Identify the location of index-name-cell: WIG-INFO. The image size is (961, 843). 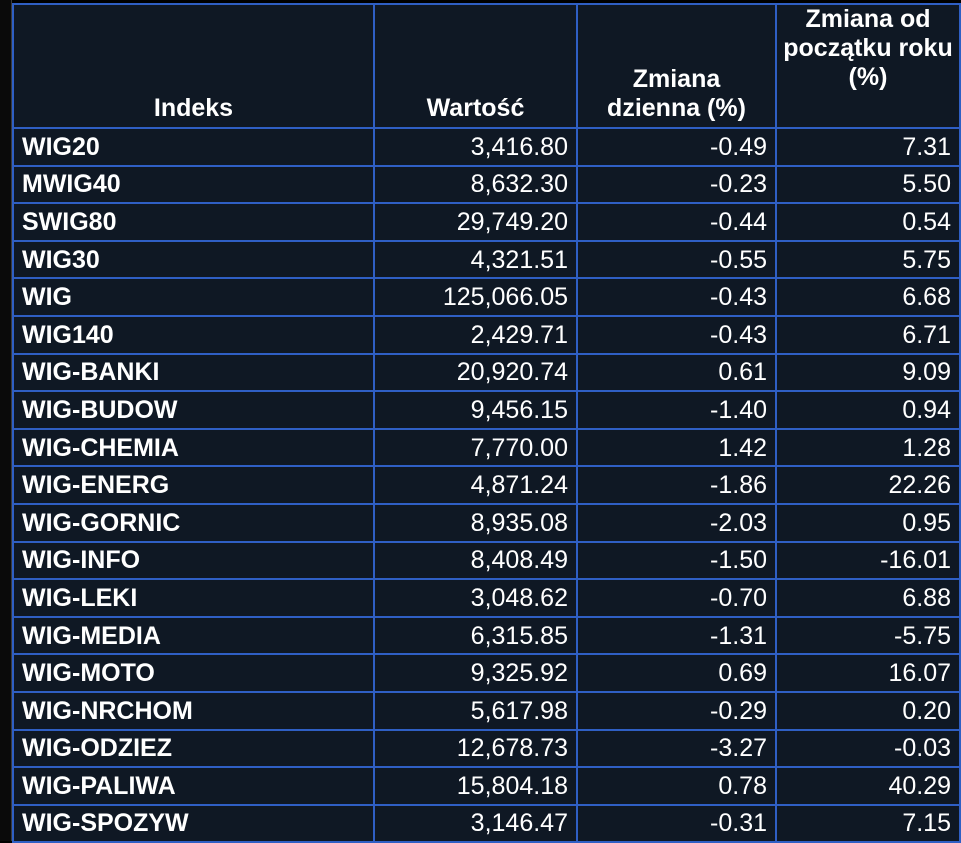
(193, 560).